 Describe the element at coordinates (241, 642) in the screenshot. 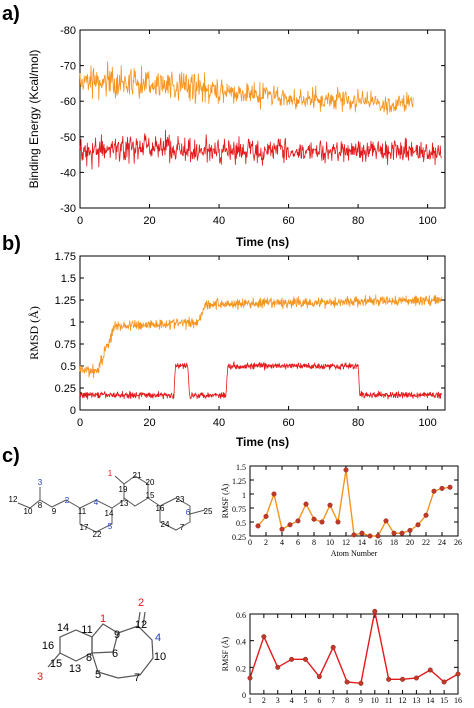

I see `y-tick-label: 0.4` at that location.